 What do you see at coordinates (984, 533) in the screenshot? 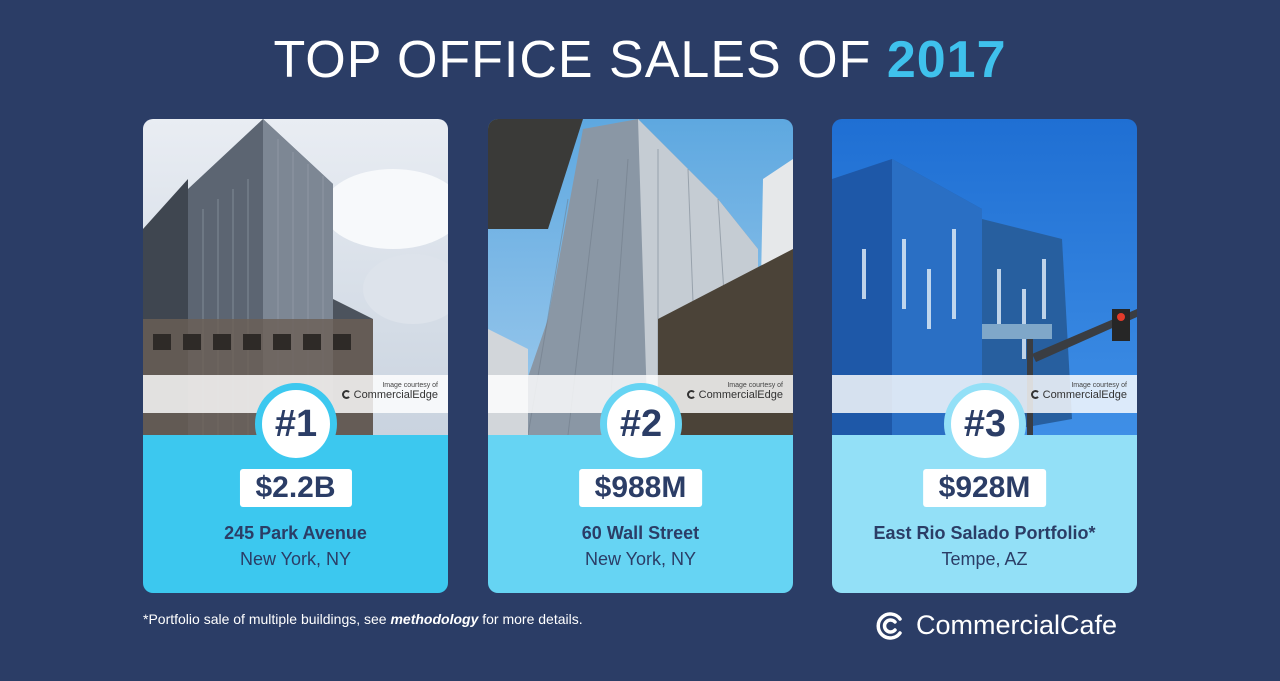
I see `property-address: East Rio Salado Portfolio*` at bounding box center [984, 533].